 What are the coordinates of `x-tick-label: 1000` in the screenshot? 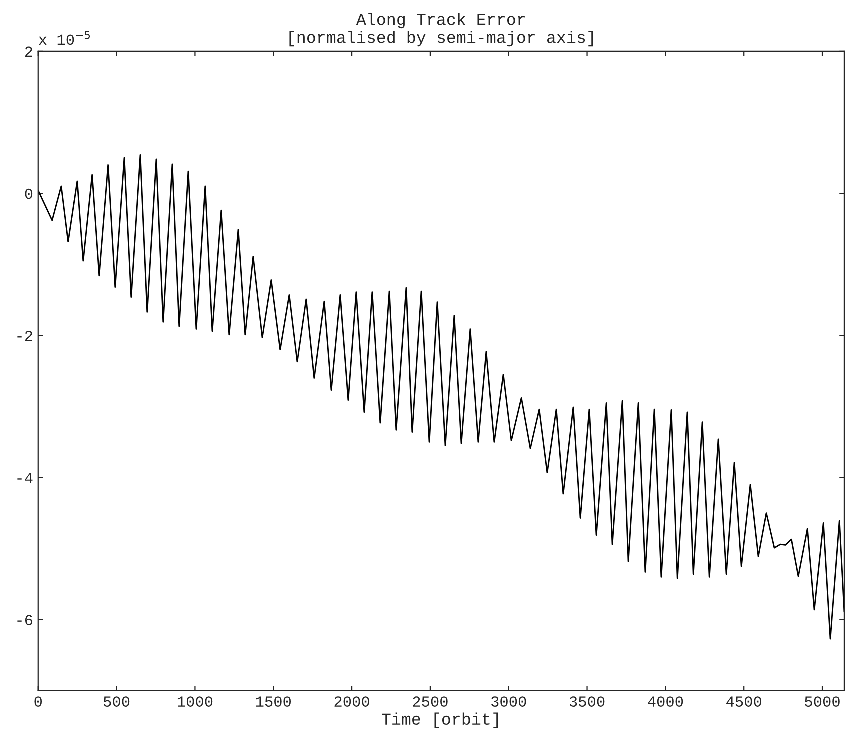 It's located at (195, 701).